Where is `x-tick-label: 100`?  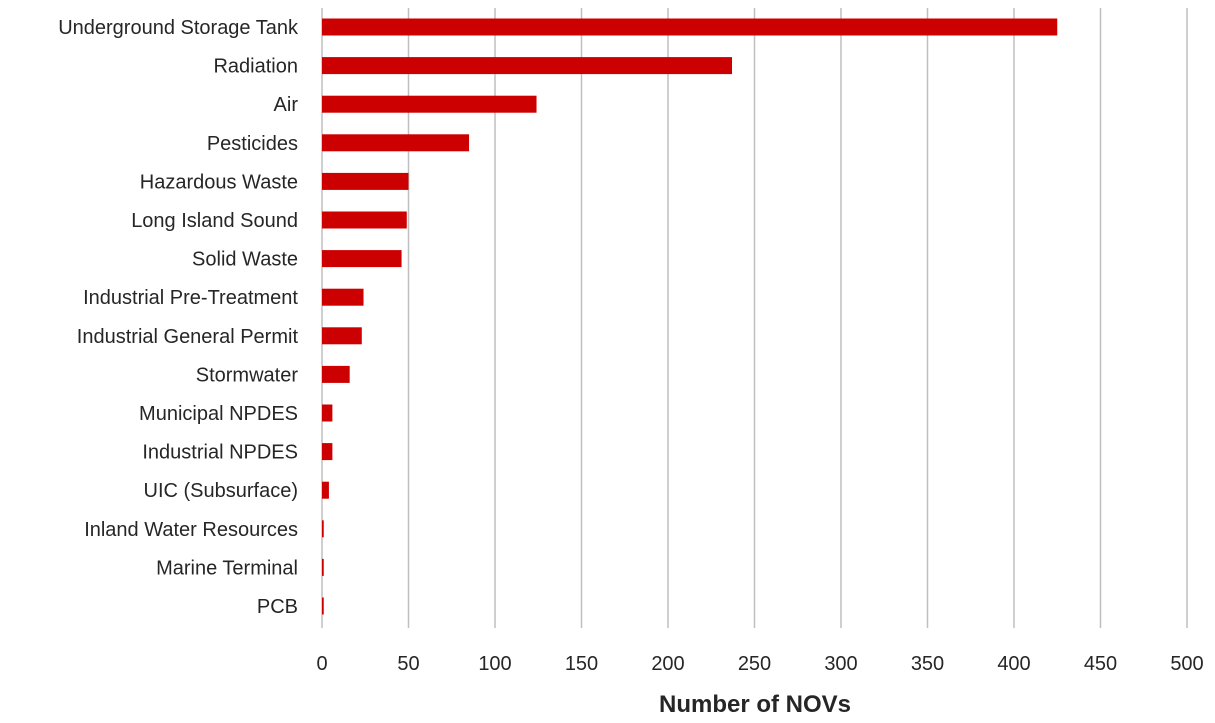
x-tick-label: 100 is located at coordinates (494, 664).